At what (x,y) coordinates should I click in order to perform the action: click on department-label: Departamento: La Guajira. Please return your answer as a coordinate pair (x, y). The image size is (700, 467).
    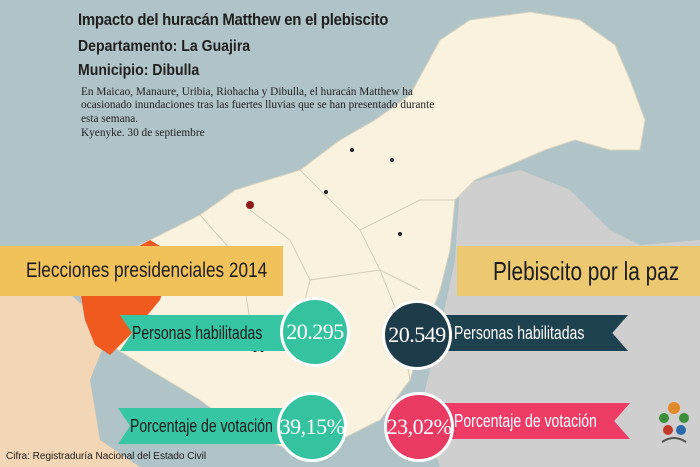
    Looking at the image, I should click on (164, 46).